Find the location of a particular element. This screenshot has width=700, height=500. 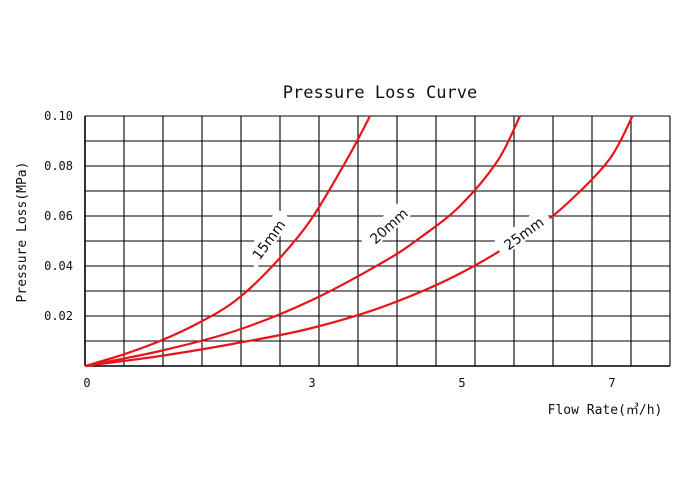

x-tick-label: 5 is located at coordinates (461, 383).